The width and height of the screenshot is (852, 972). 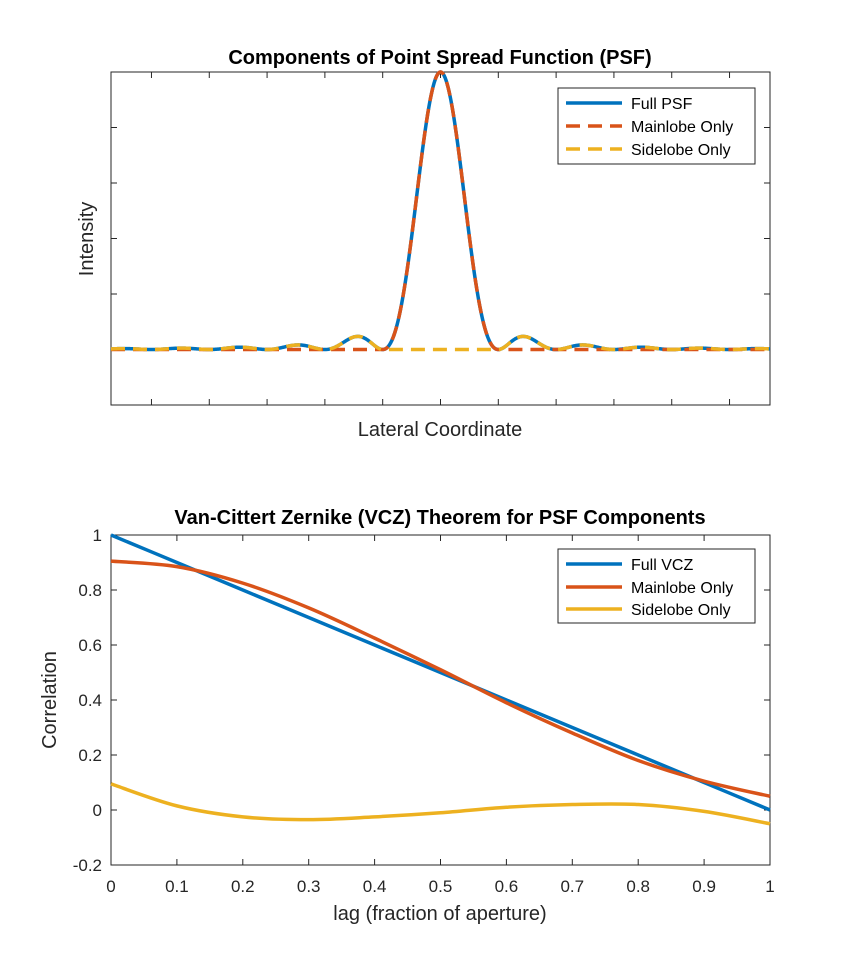 What do you see at coordinates (507, 886) in the screenshot?
I see `vcz-xtick-label: 0.6` at bounding box center [507, 886].